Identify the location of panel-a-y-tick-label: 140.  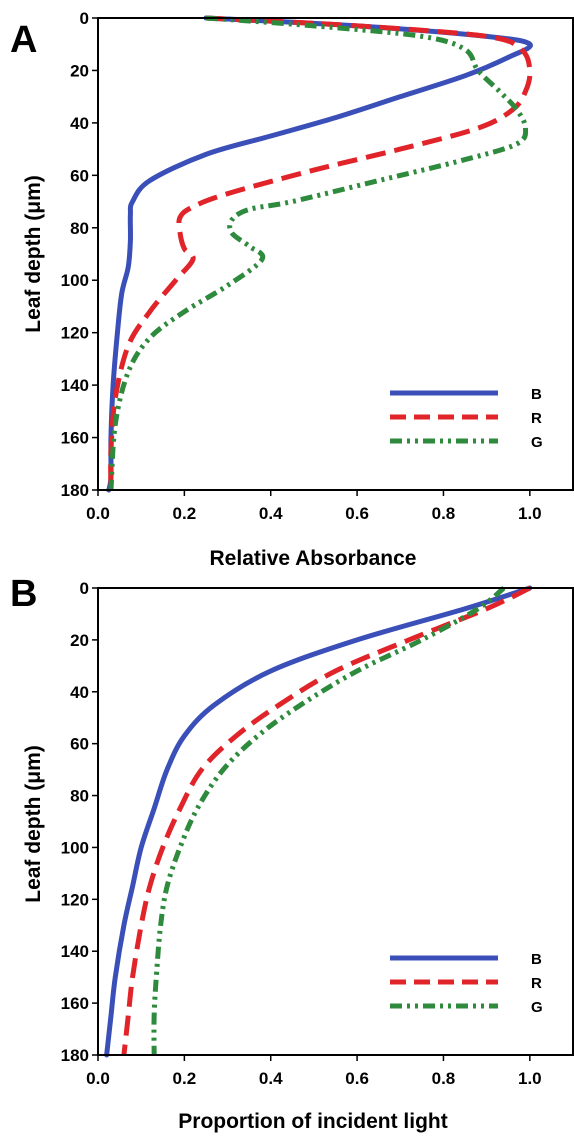
(75, 385).